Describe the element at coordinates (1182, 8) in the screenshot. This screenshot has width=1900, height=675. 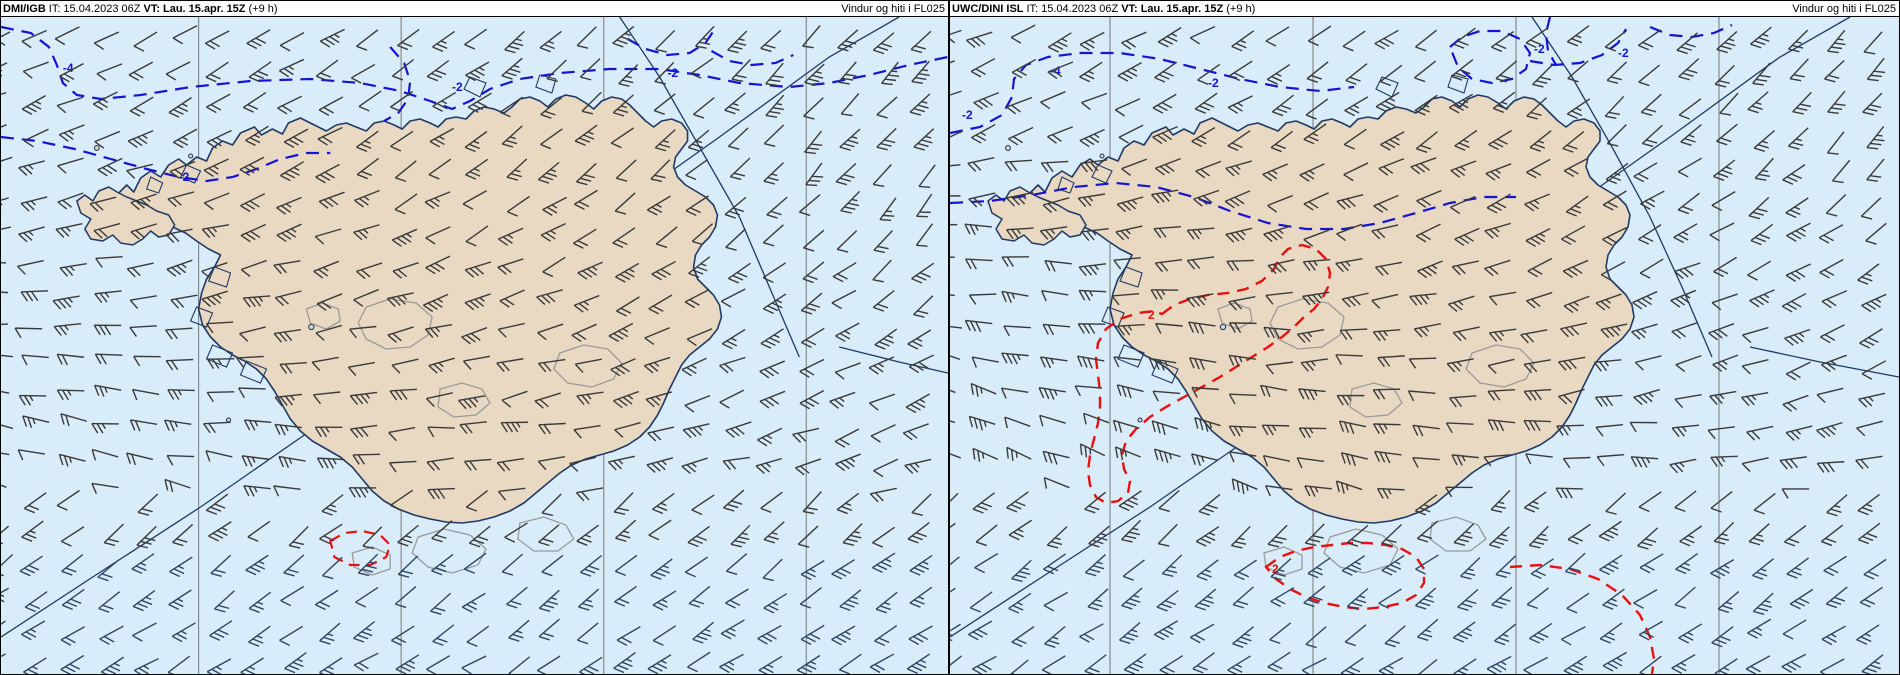
I see `vt-value-right: Lau. 15.apr. 15Z` at that location.